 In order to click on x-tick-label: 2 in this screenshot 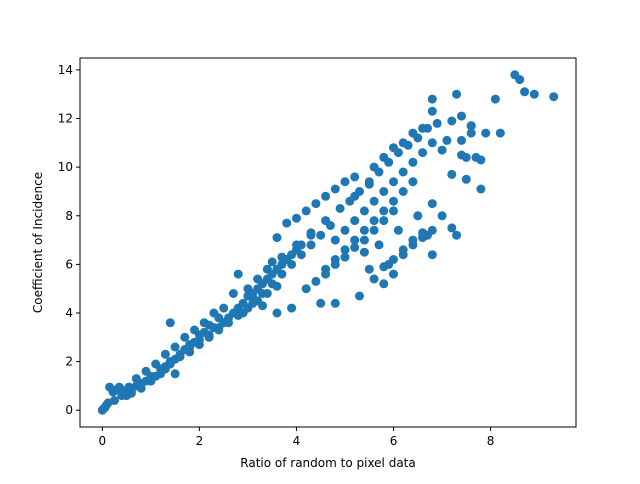, I will do `click(200, 441)`.